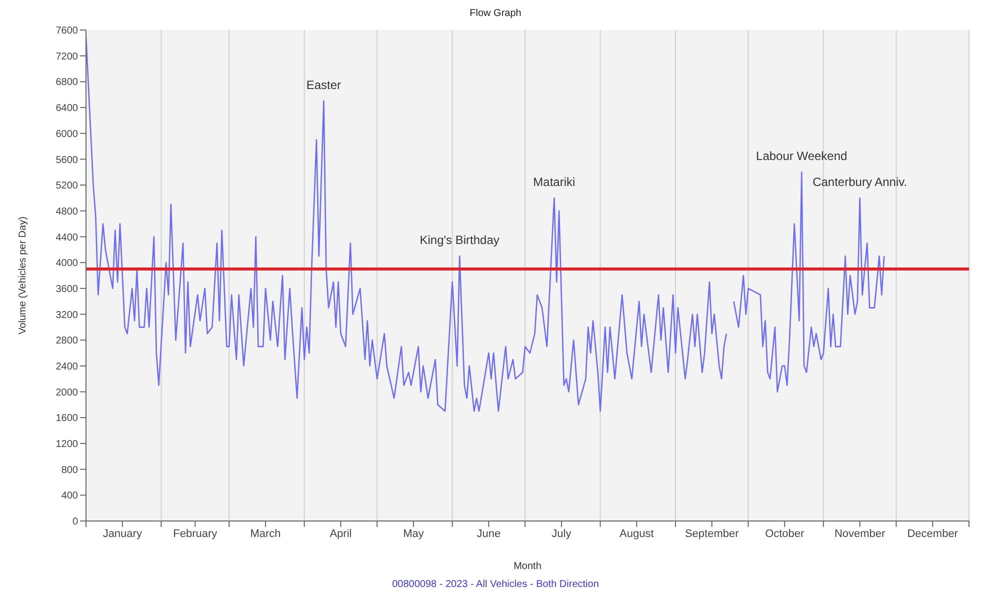 The height and width of the screenshot is (610, 993). What do you see at coordinates (802, 156) in the screenshot?
I see `annotation: Labour Weekend` at bounding box center [802, 156].